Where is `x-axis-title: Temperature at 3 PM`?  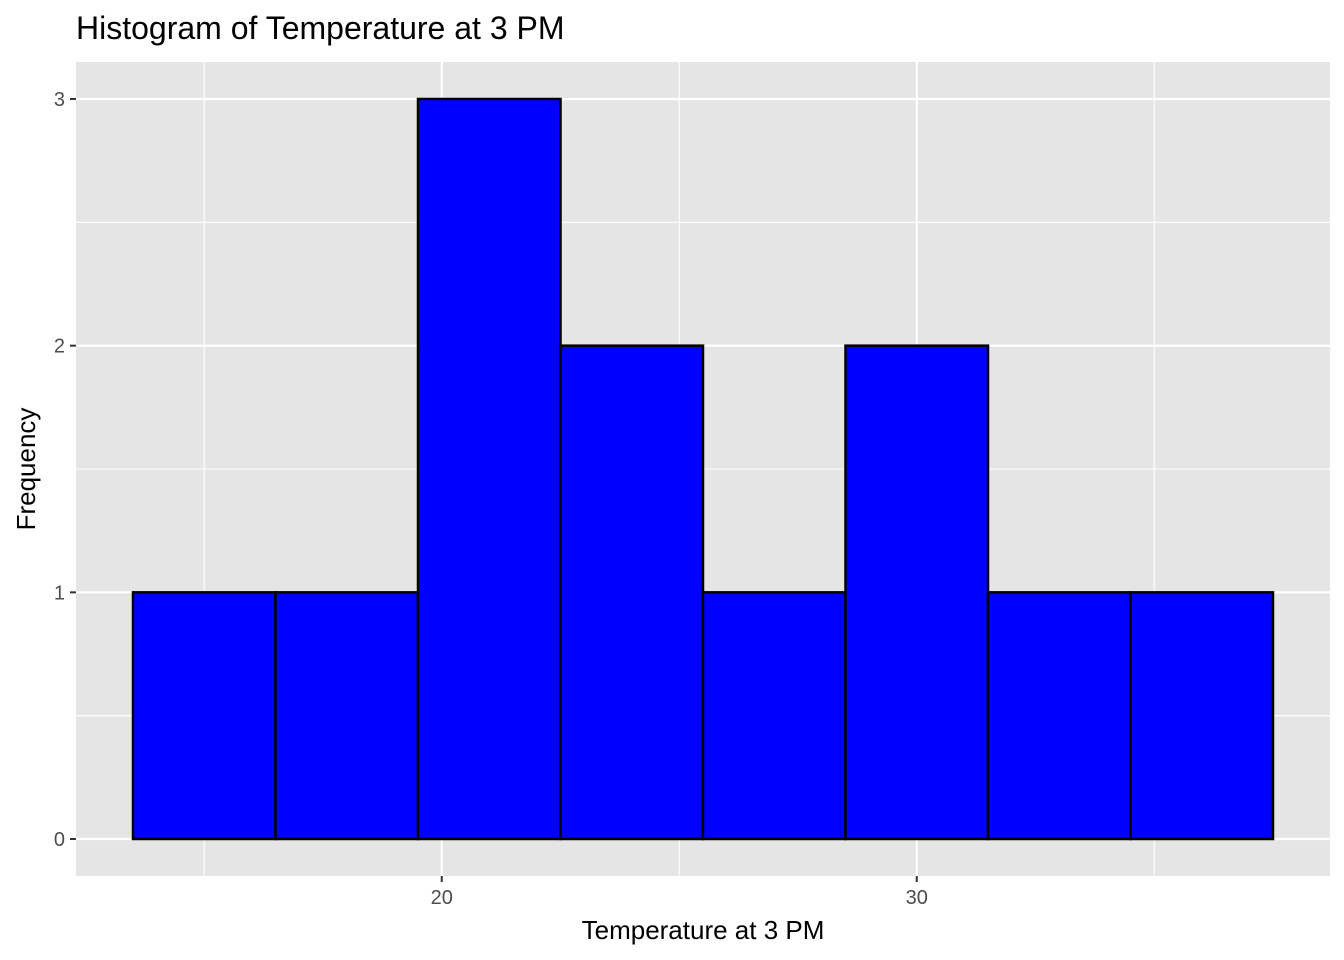
x-axis-title: Temperature at 3 PM is located at coordinates (703, 930).